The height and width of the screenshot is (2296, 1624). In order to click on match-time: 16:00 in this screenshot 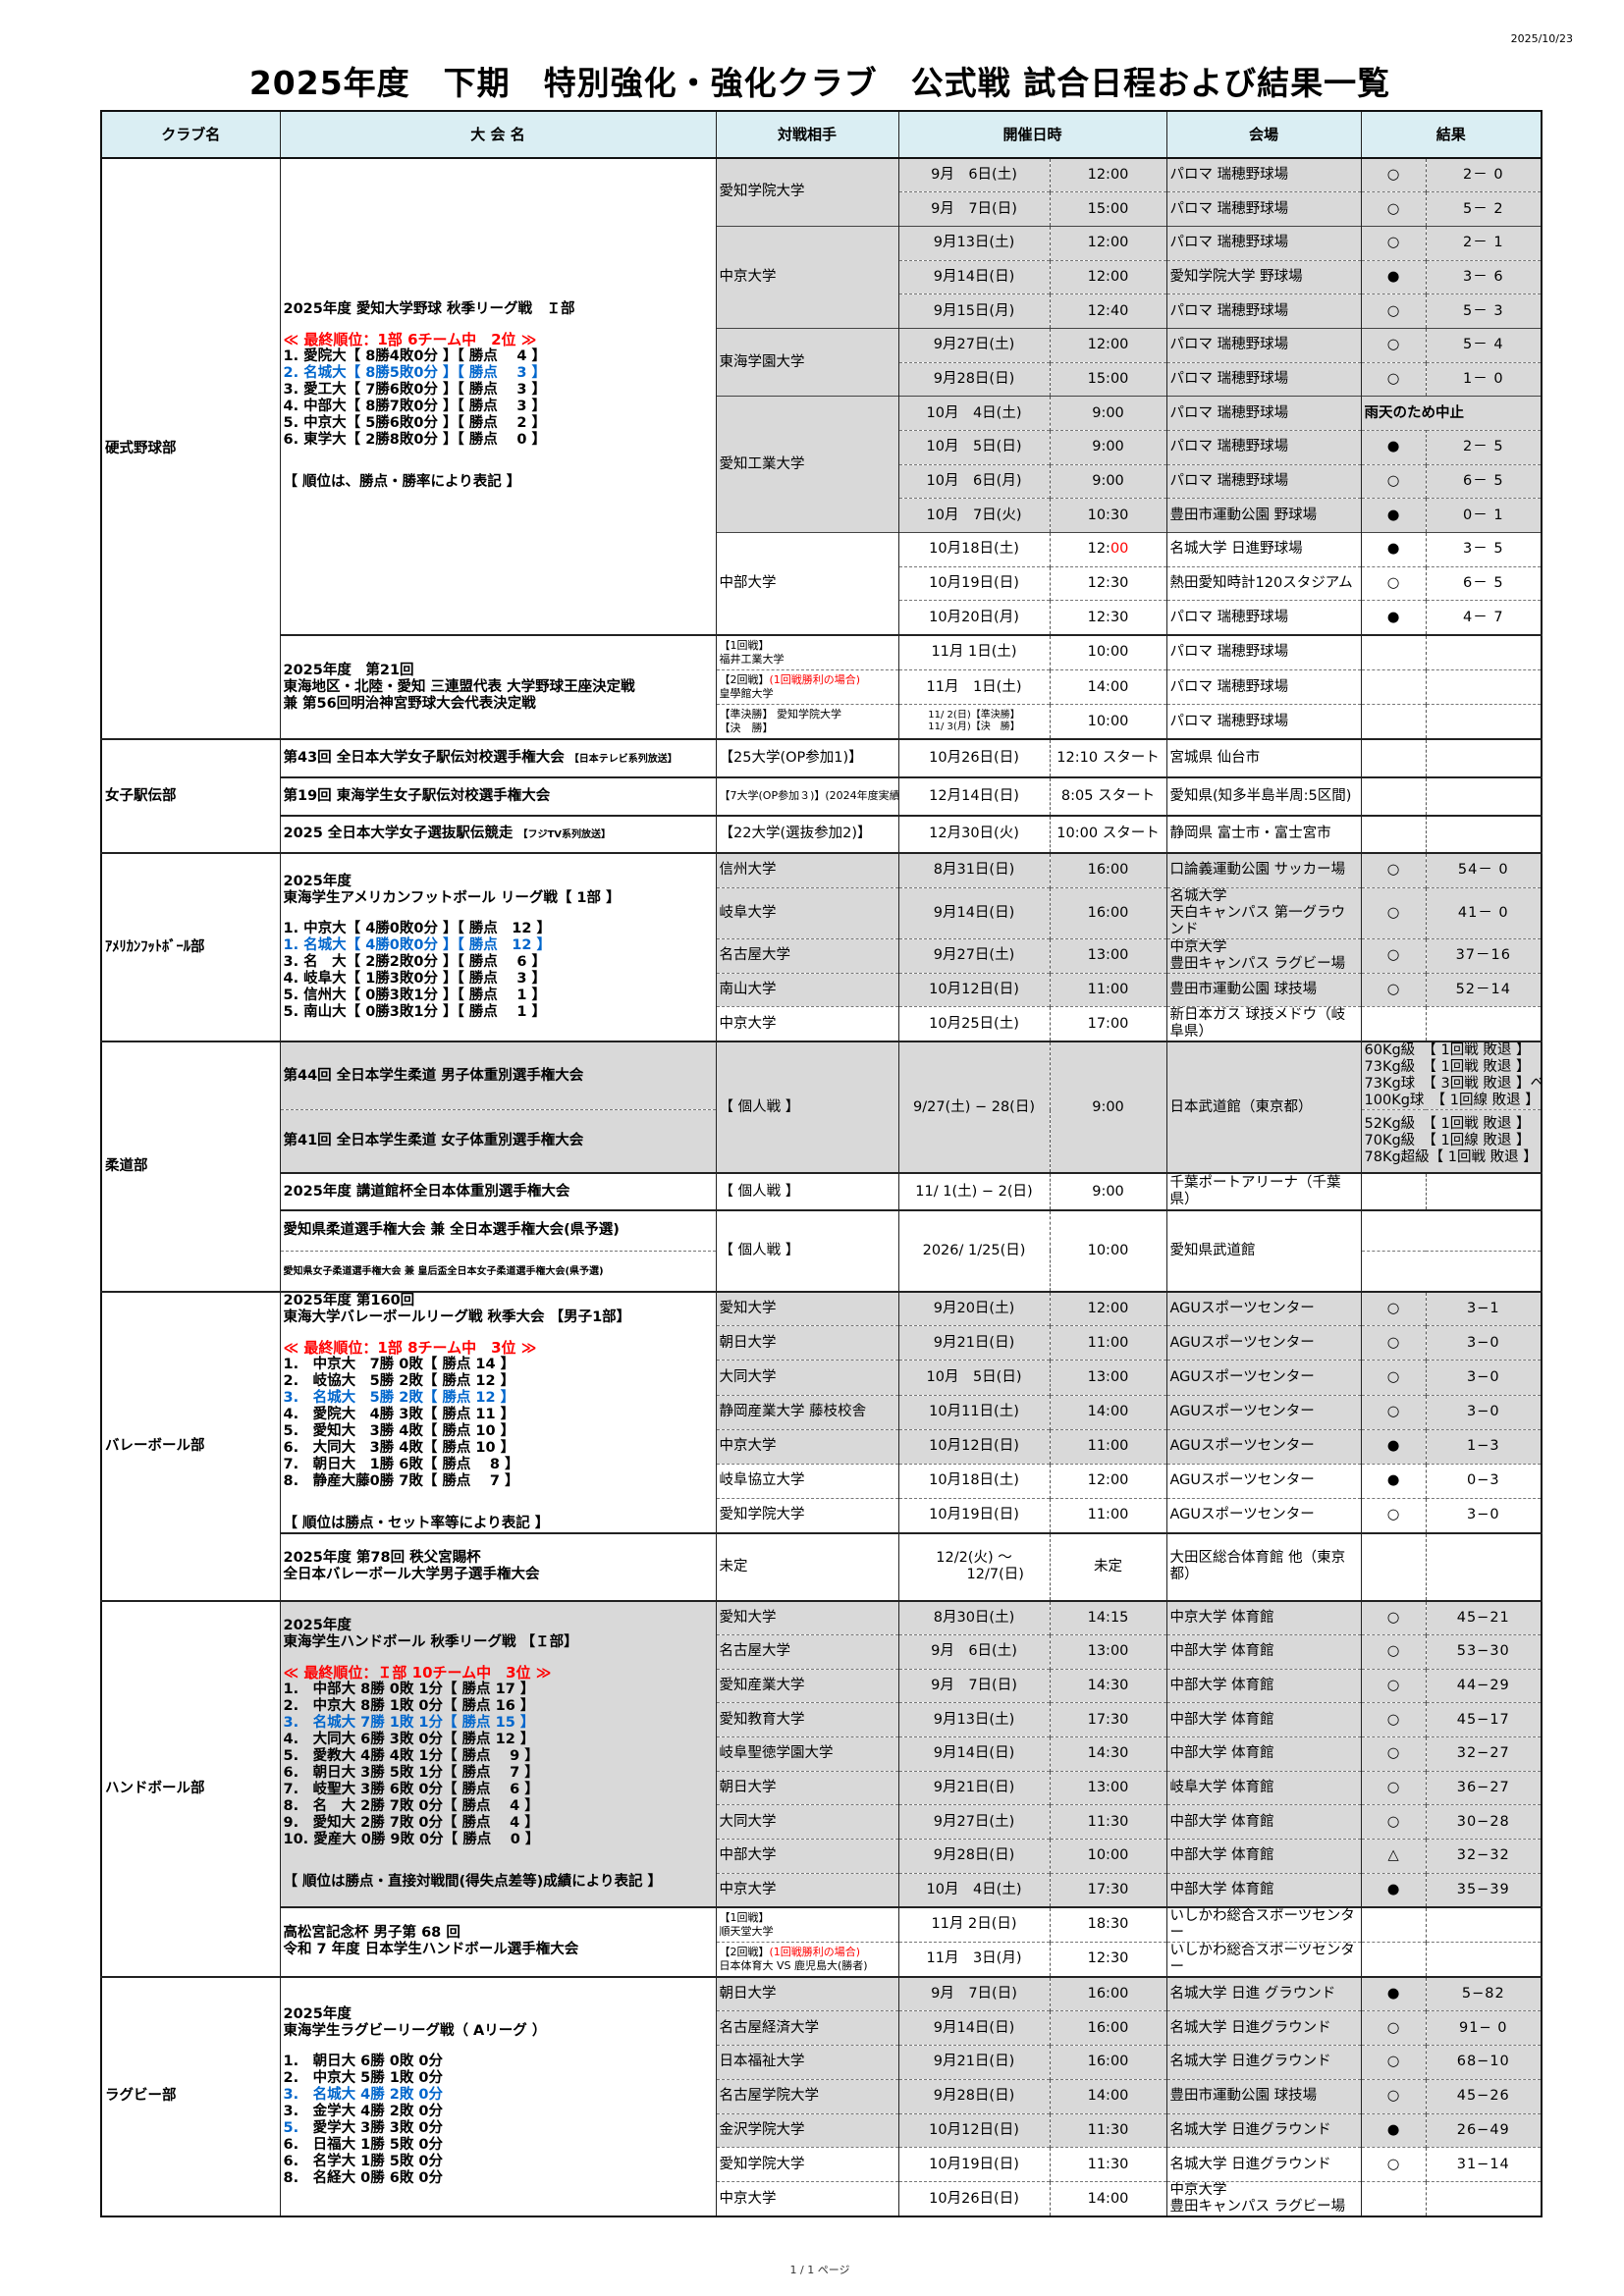, I will do `click(1108, 912)`.